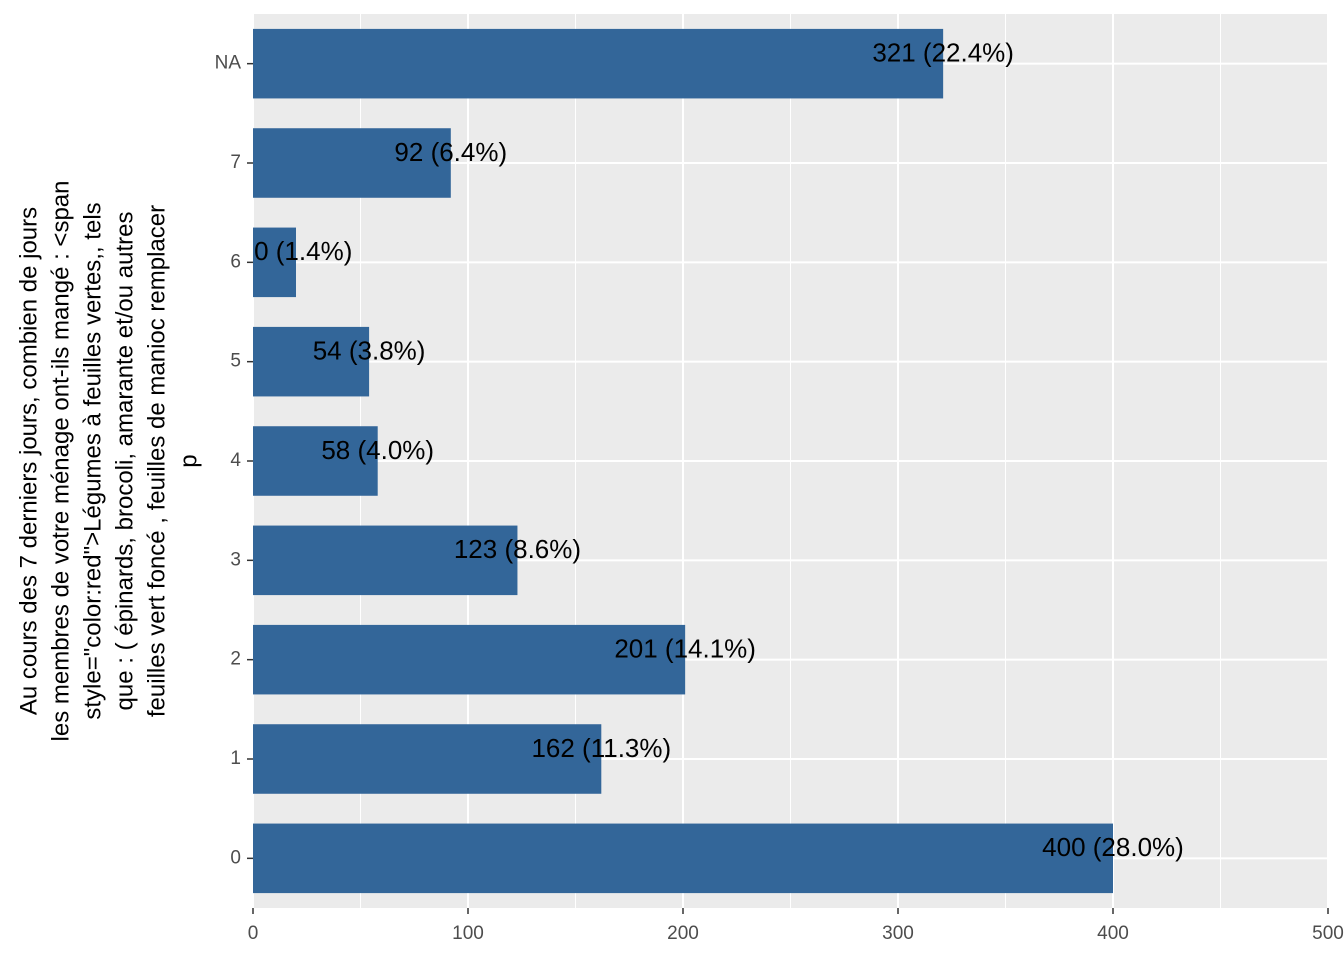 This screenshot has height=965, width=1344. I want to click on x-tick-label: 400, so click(1113, 933).